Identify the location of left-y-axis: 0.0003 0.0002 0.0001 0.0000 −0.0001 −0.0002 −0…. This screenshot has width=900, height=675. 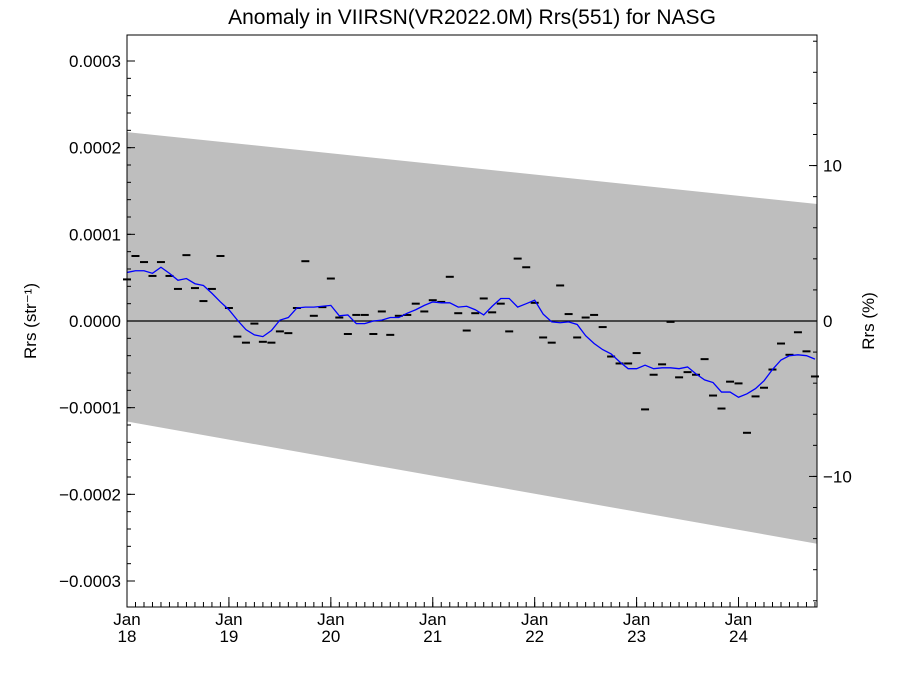
(97, 321).